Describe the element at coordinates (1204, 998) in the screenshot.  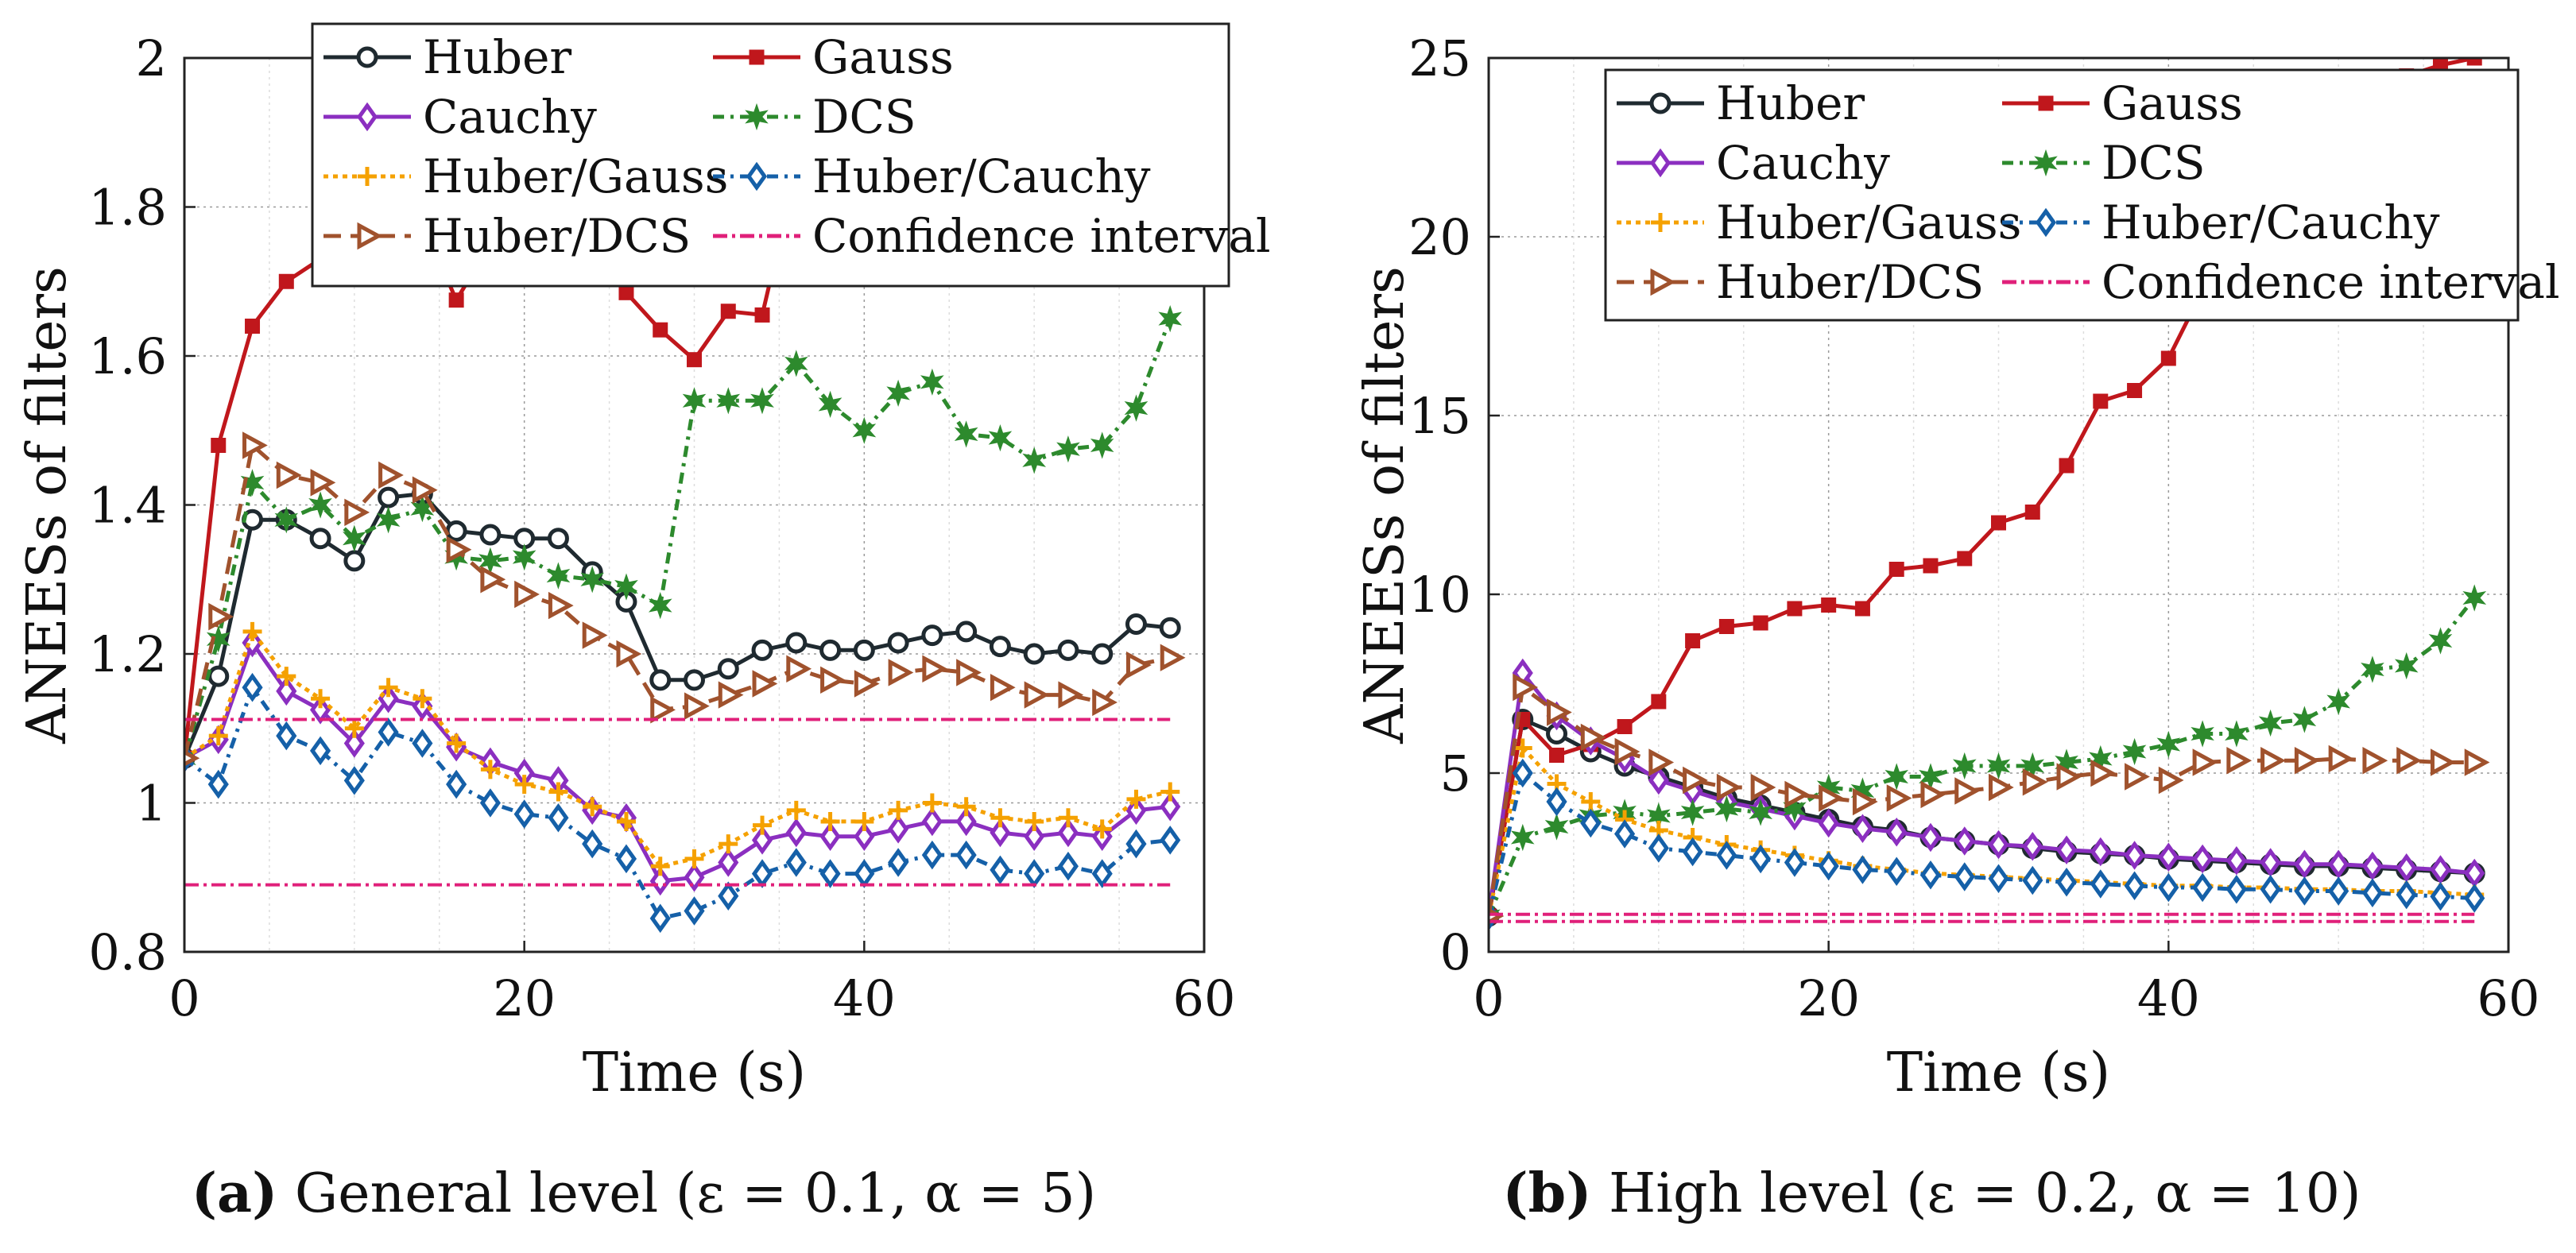
I see `x-tick-label: 60` at that location.